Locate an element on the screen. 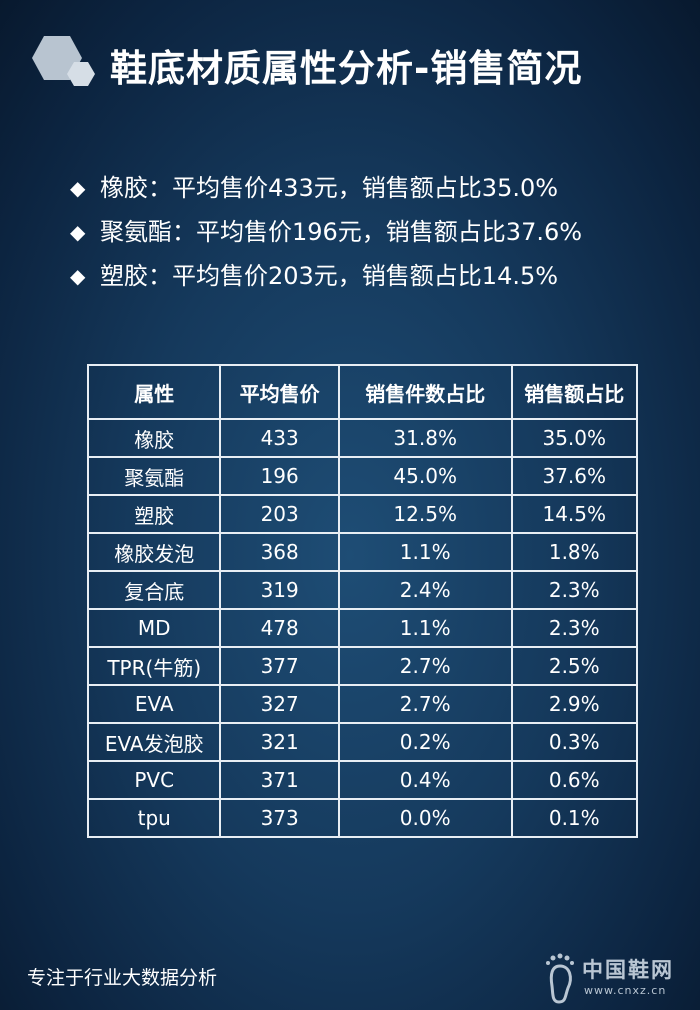 This screenshot has height=1010, width=700. cell-unit-share: 0.2% is located at coordinates (425, 742).